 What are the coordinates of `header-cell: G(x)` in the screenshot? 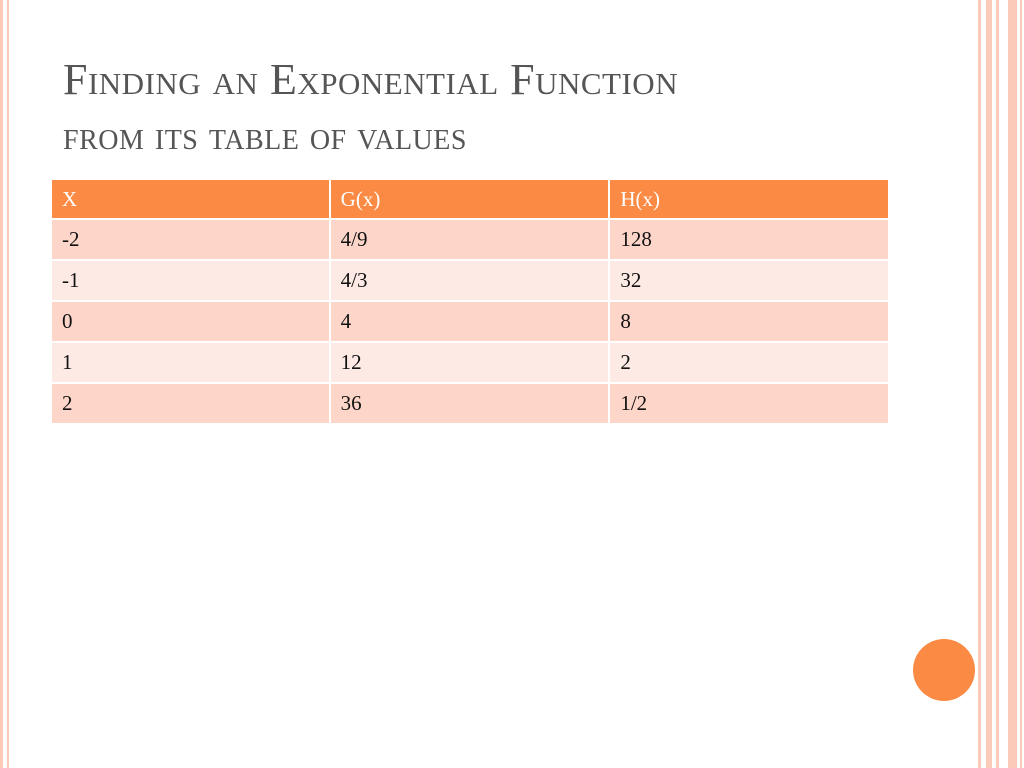 It's located at (470, 199).